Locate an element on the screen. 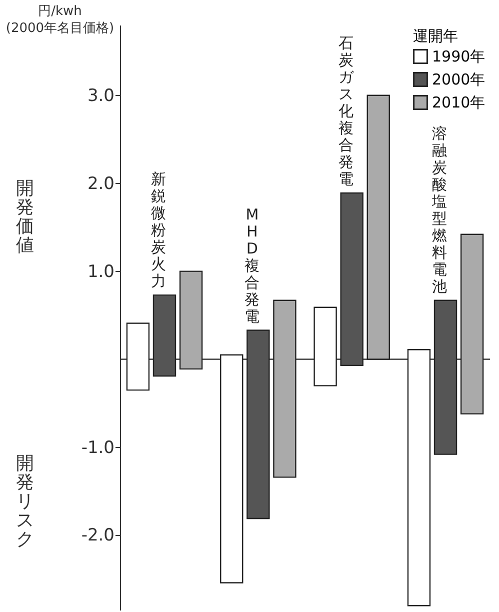 The width and height of the screenshot is (499, 612). category-label: 溶融炭酸塩型燃料電池 is located at coordinates (440, 210).